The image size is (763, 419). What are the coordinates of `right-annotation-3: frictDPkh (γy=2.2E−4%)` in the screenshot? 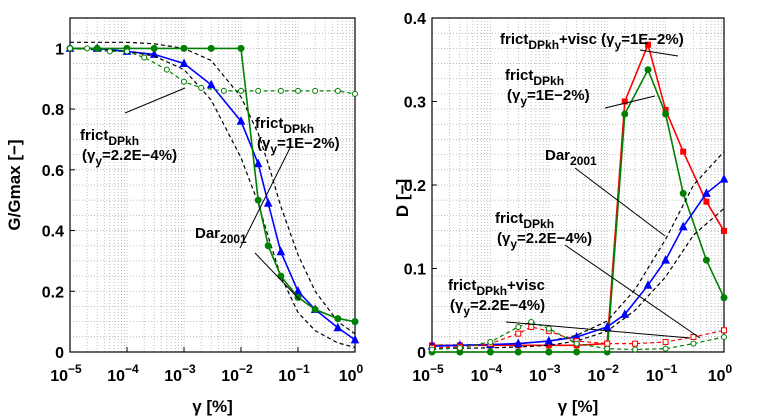 It's located at (543, 230).